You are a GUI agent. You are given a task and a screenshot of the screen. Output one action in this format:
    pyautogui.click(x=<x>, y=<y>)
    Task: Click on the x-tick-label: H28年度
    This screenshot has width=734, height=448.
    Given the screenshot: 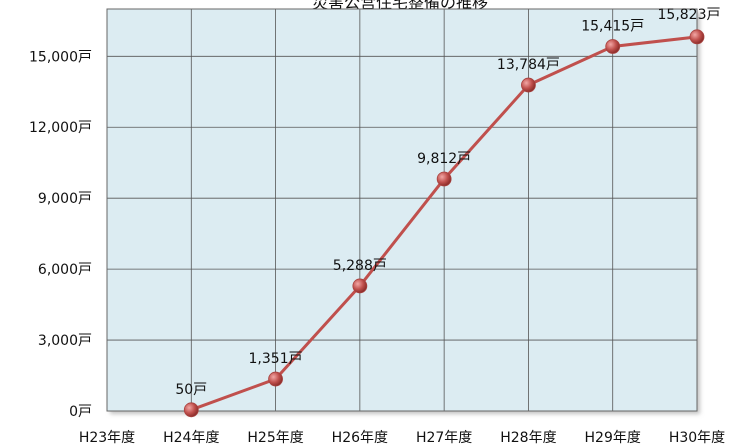 What is the action you would take?
    pyautogui.click(x=528, y=438)
    